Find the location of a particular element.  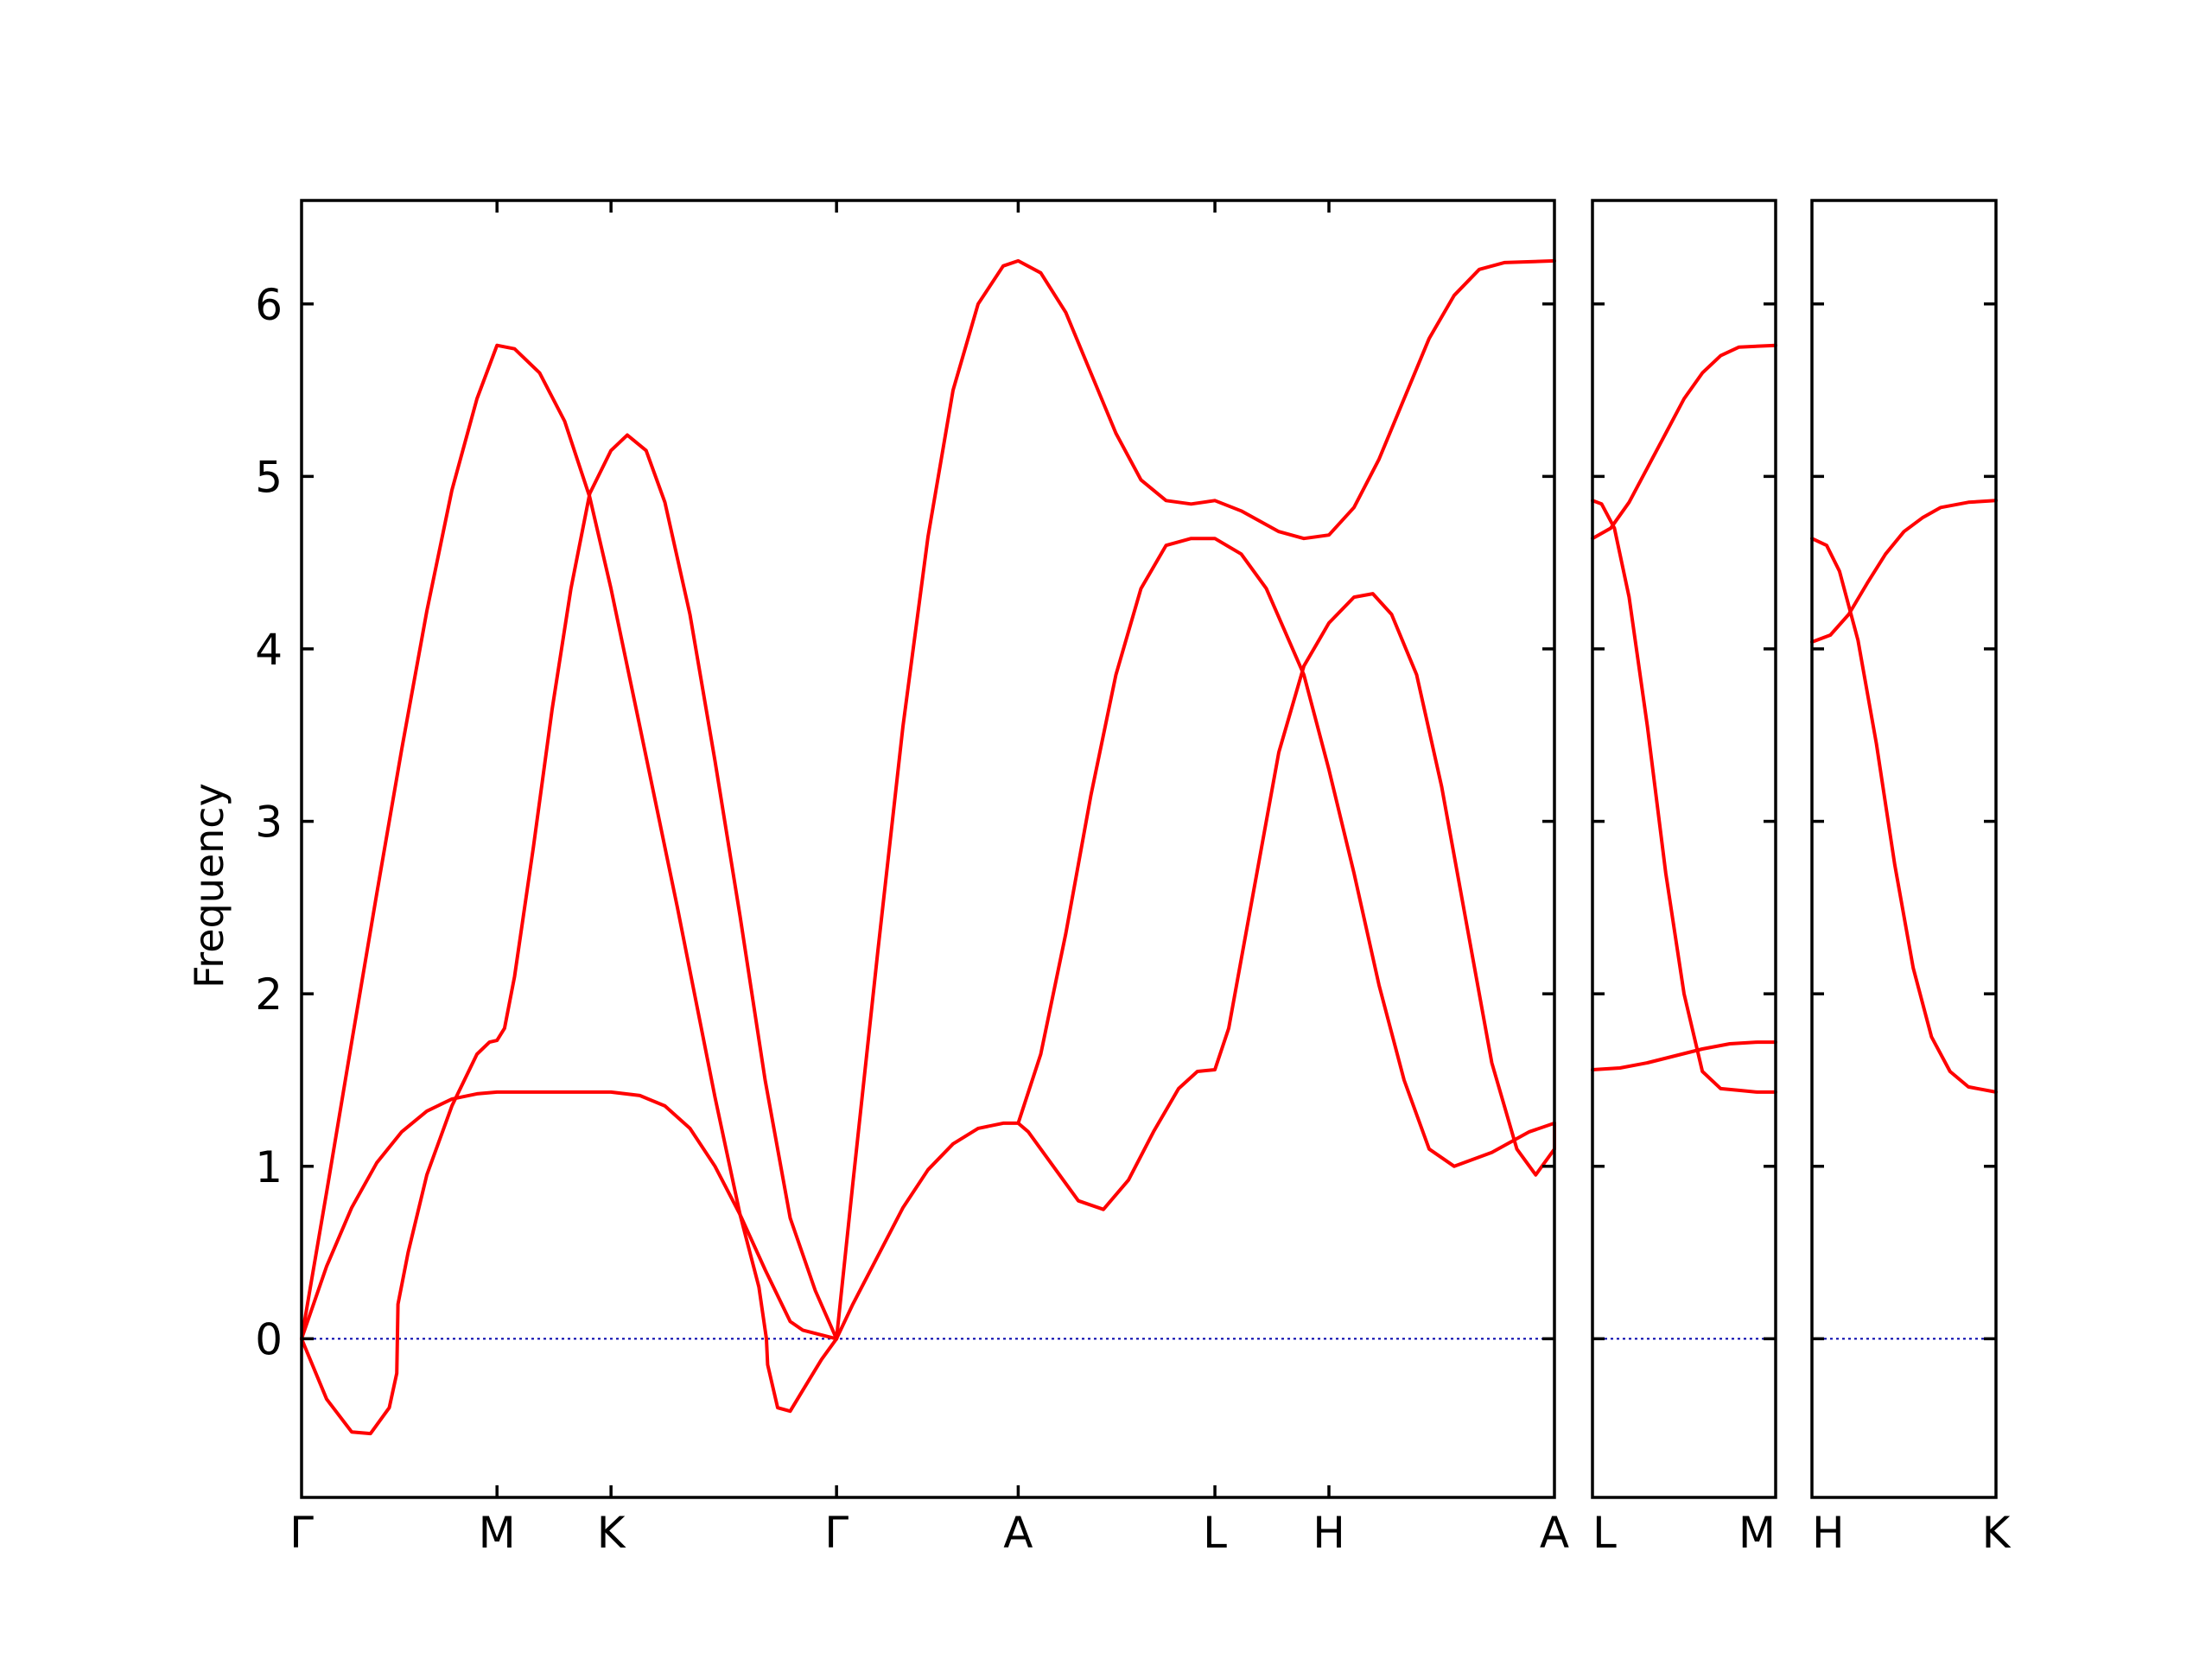

panel-3-frame is located at coordinates (1904, 849).